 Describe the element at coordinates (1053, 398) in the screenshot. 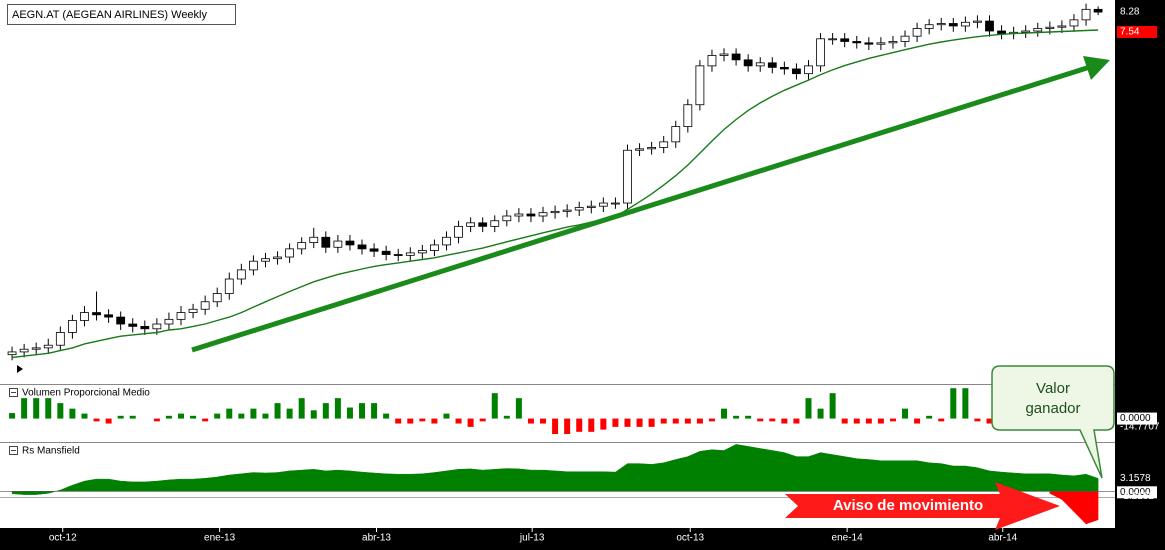

I see `callout-text: Valor ganador` at that location.